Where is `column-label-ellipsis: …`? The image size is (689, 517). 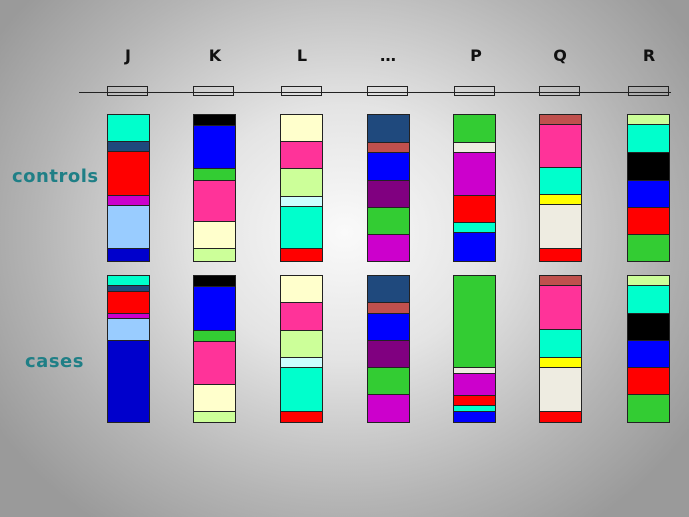 column-label-ellipsis: … is located at coordinates (388, 55).